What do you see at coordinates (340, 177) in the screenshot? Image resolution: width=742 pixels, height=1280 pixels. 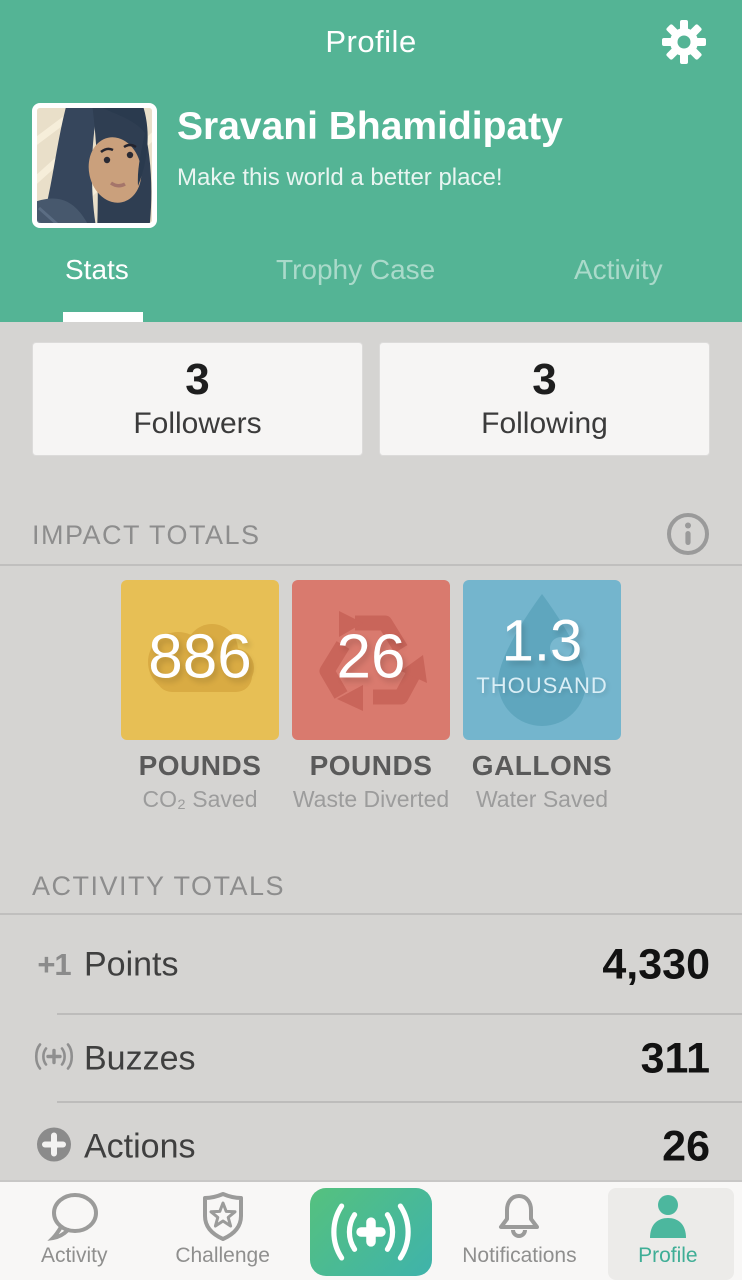 I see `user-tagline: Make this world a better place!` at bounding box center [340, 177].